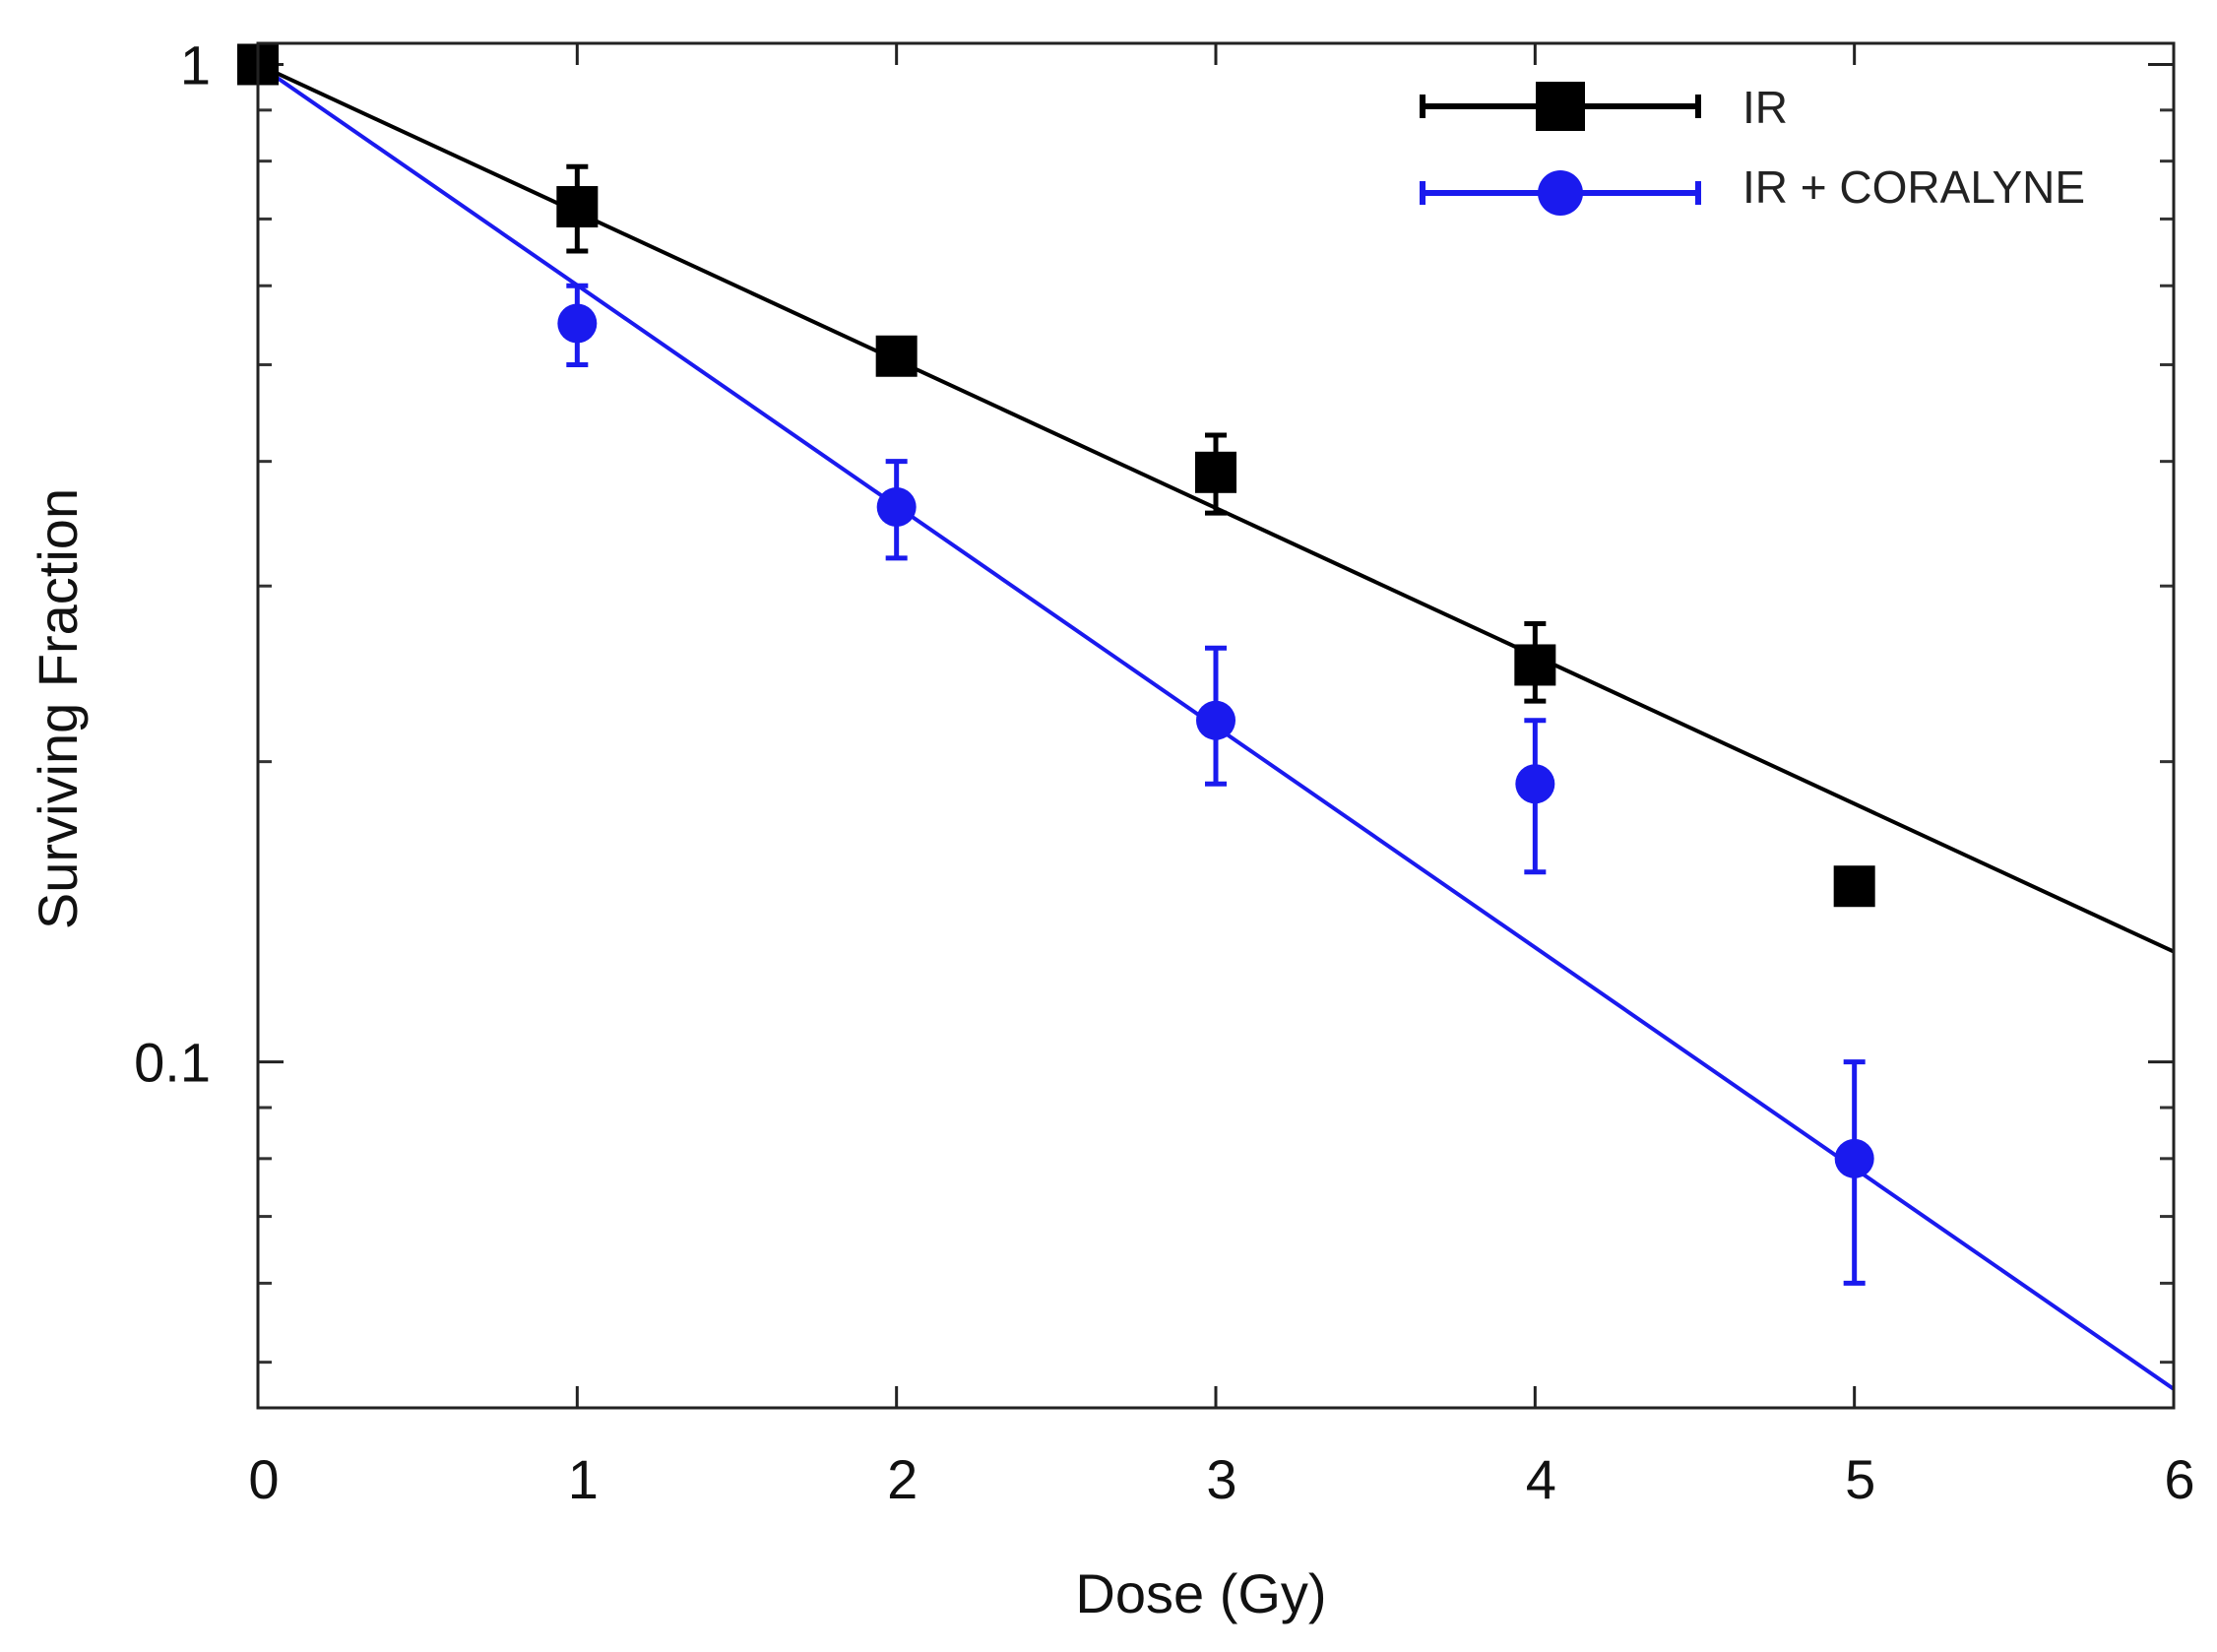  Describe the element at coordinates (2179, 1479) in the screenshot. I see `x-tick-label: 6` at that location.